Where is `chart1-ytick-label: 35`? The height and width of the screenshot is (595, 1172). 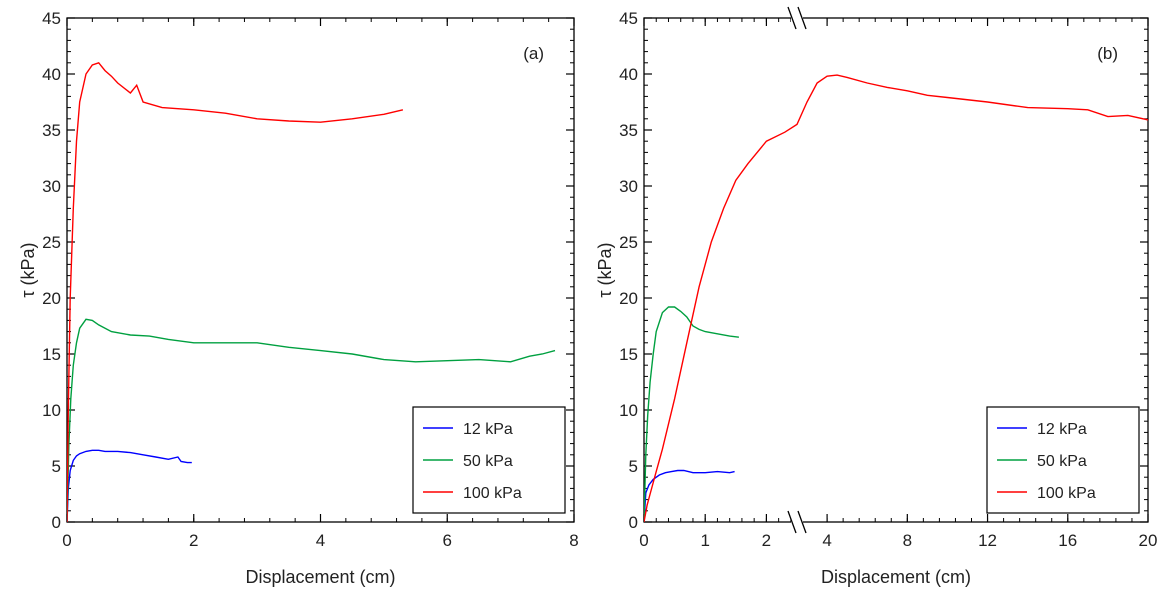 chart1-ytick-label: 35 is located at coordinates (628, 130).